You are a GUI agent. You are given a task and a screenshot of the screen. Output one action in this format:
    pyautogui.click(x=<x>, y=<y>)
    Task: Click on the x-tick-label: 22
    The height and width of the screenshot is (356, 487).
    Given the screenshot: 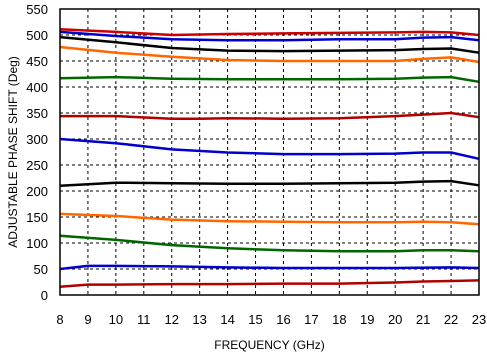 What is the action you would take?
    pyautogui.click(x=451, y=319)
    